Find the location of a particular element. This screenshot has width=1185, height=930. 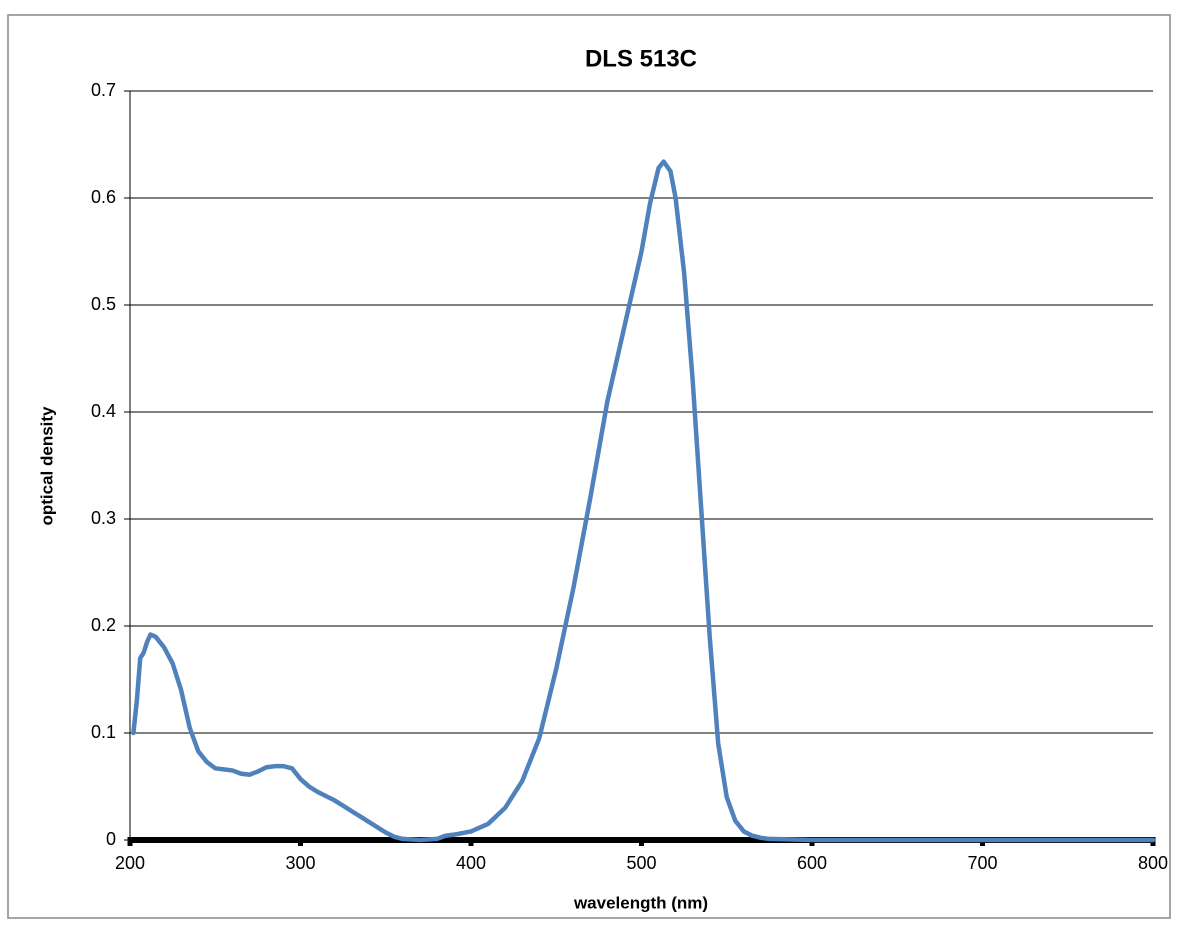

y-tick-label: 0.2 is located at coordinates (103, 625).